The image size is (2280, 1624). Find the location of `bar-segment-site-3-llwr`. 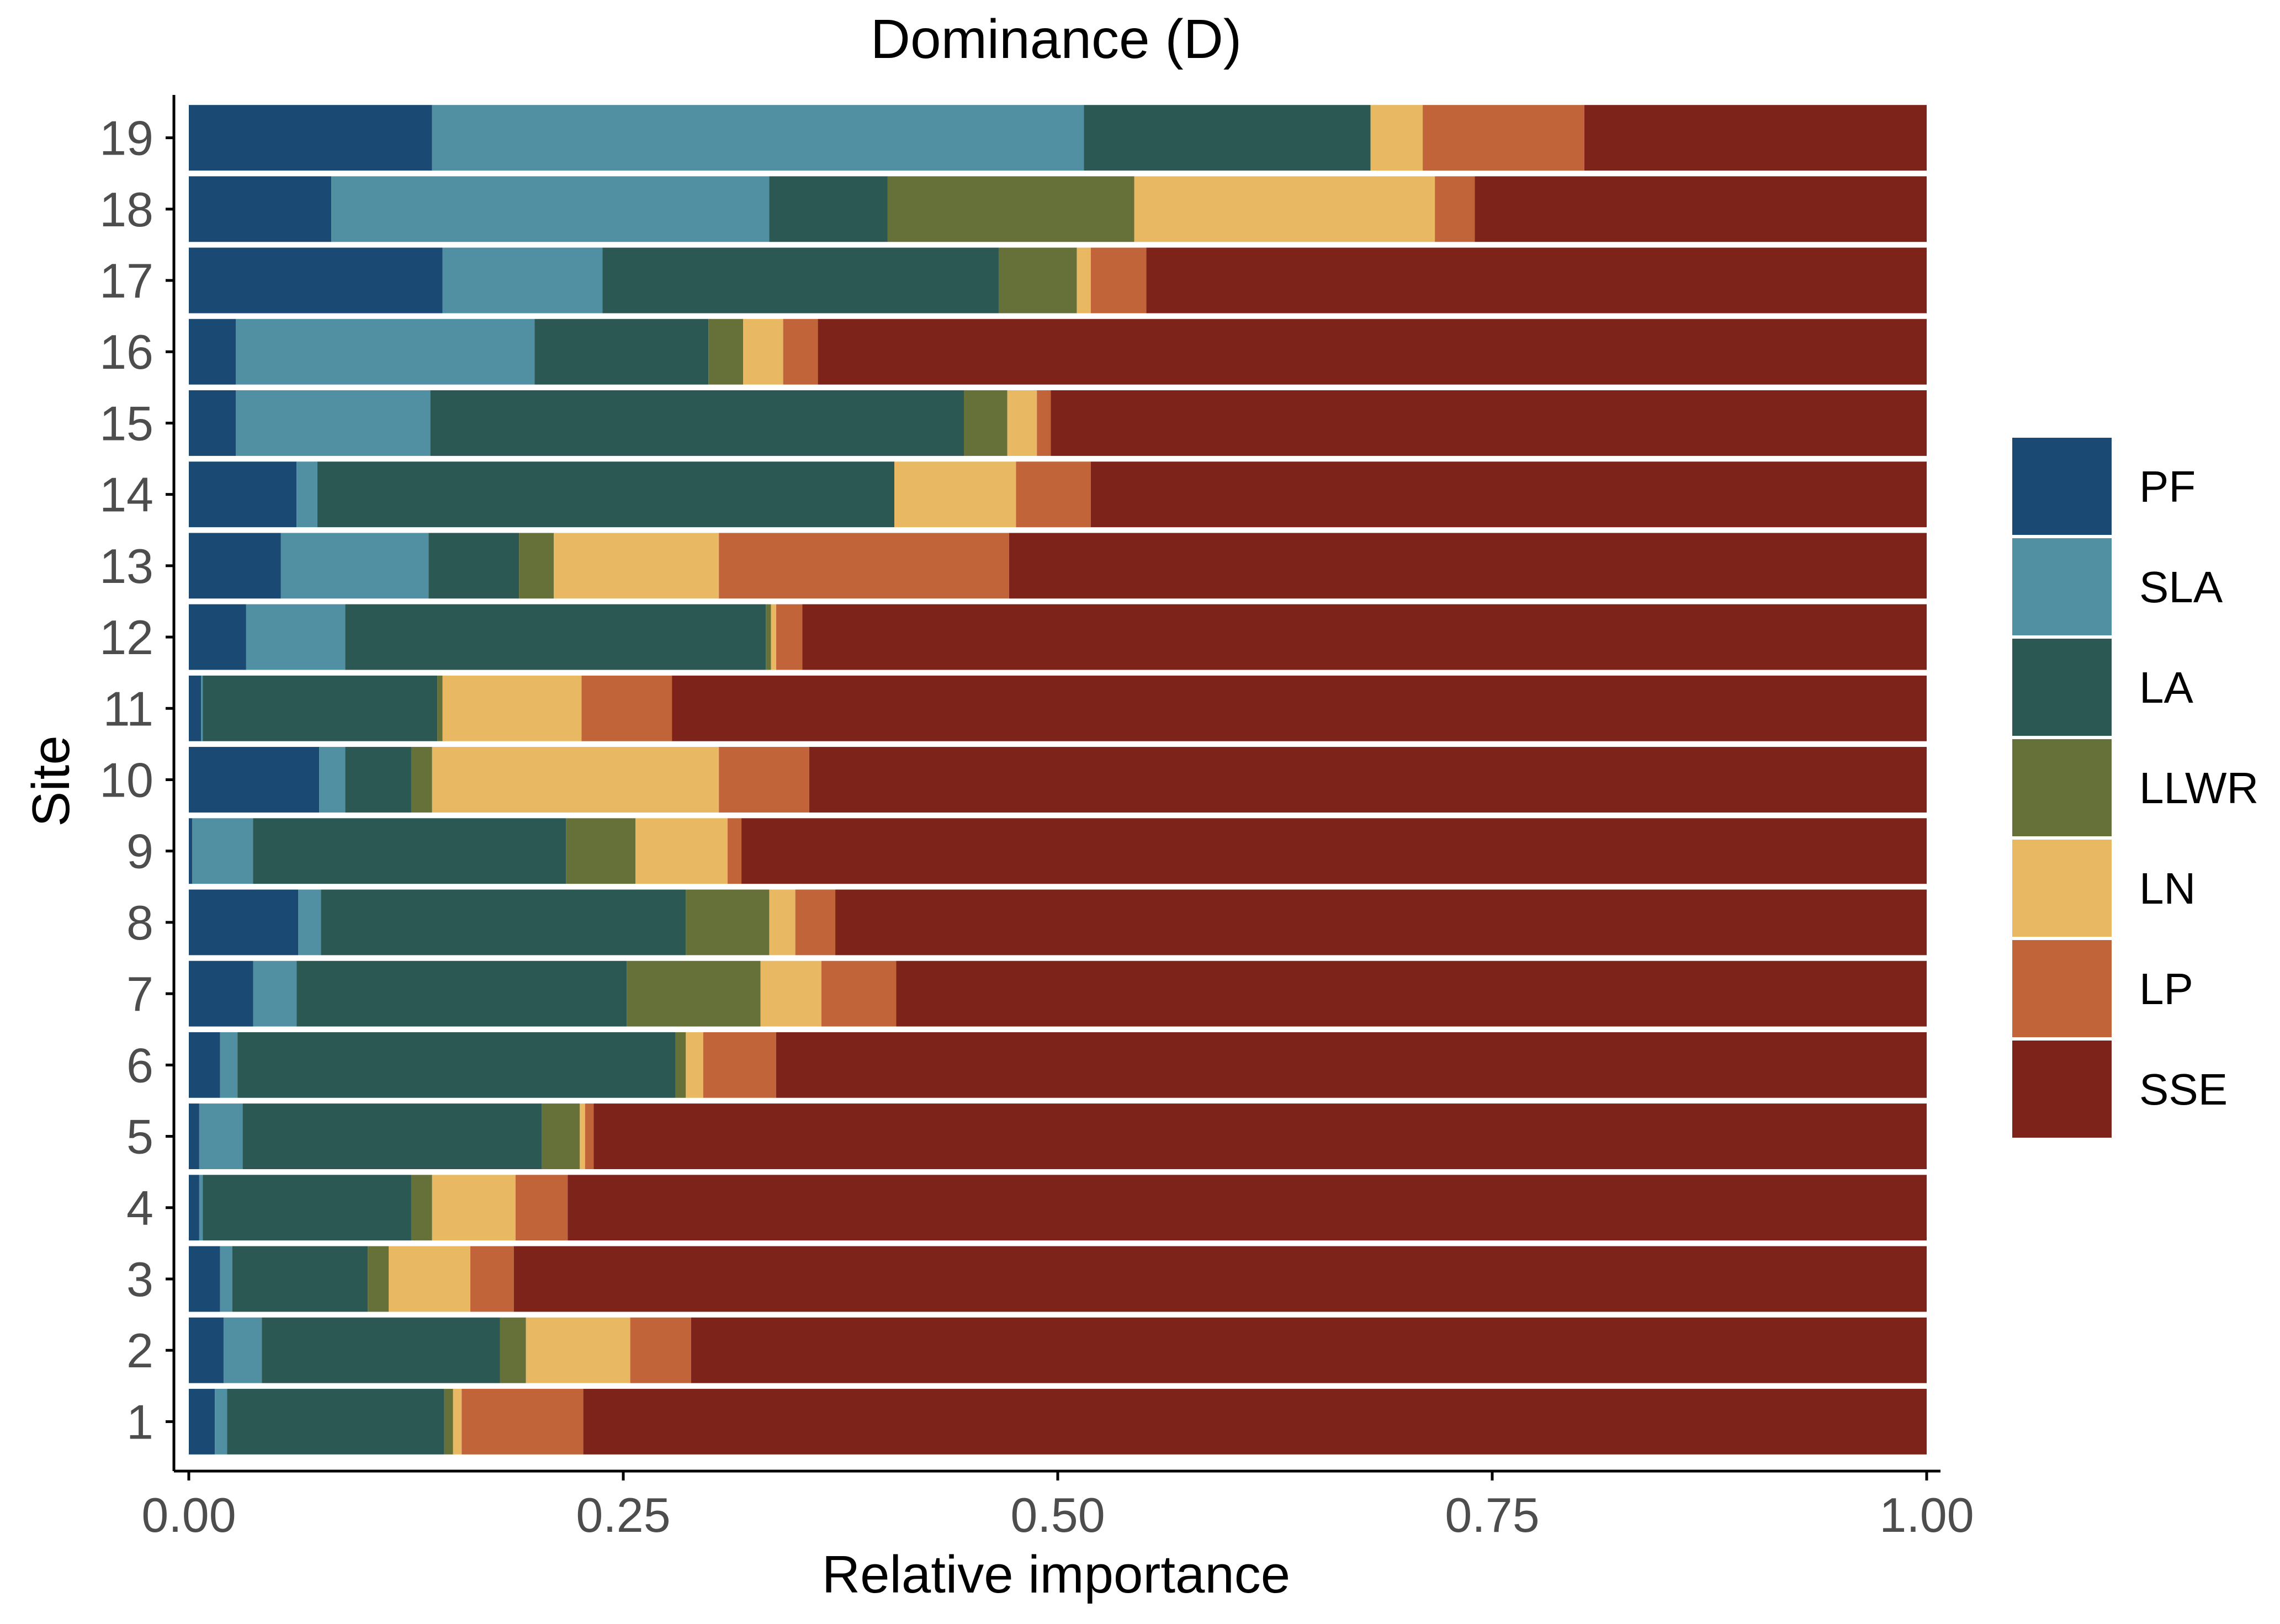

bar-segment-site-3-llwr is located at coordinates (378, 1279).